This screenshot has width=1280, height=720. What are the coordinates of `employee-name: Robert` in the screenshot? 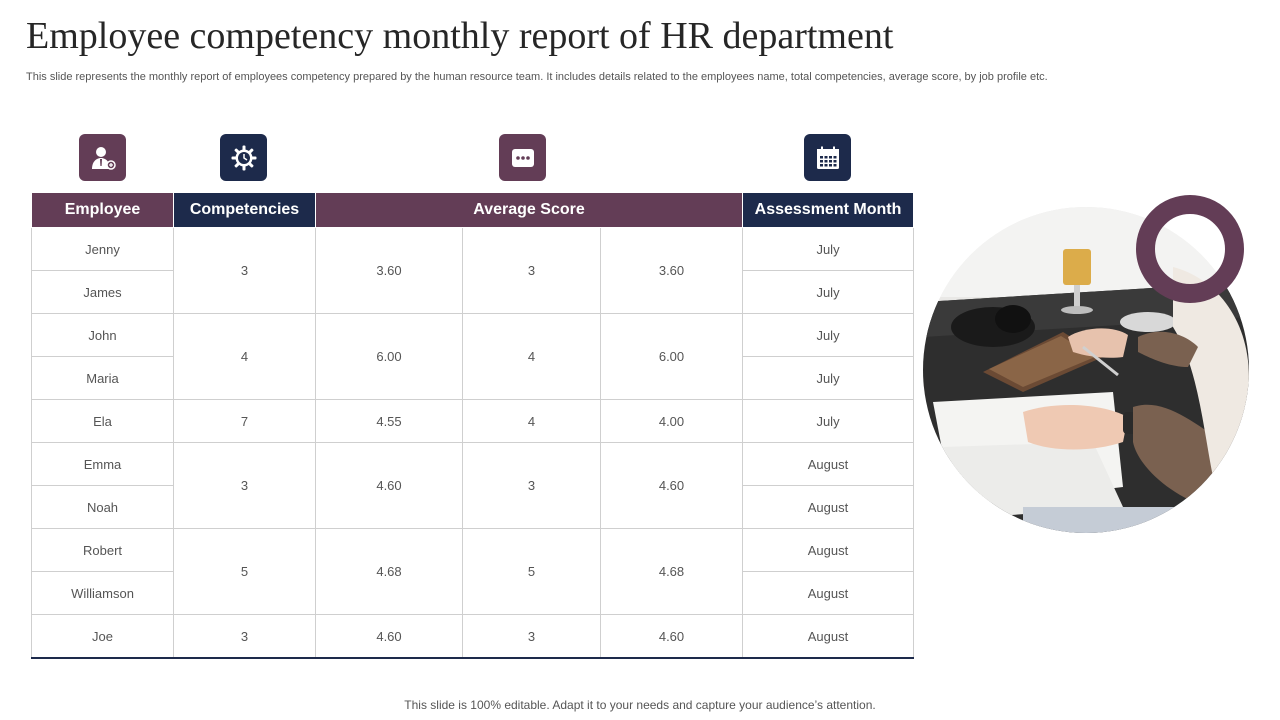 It's located at (102, 550).